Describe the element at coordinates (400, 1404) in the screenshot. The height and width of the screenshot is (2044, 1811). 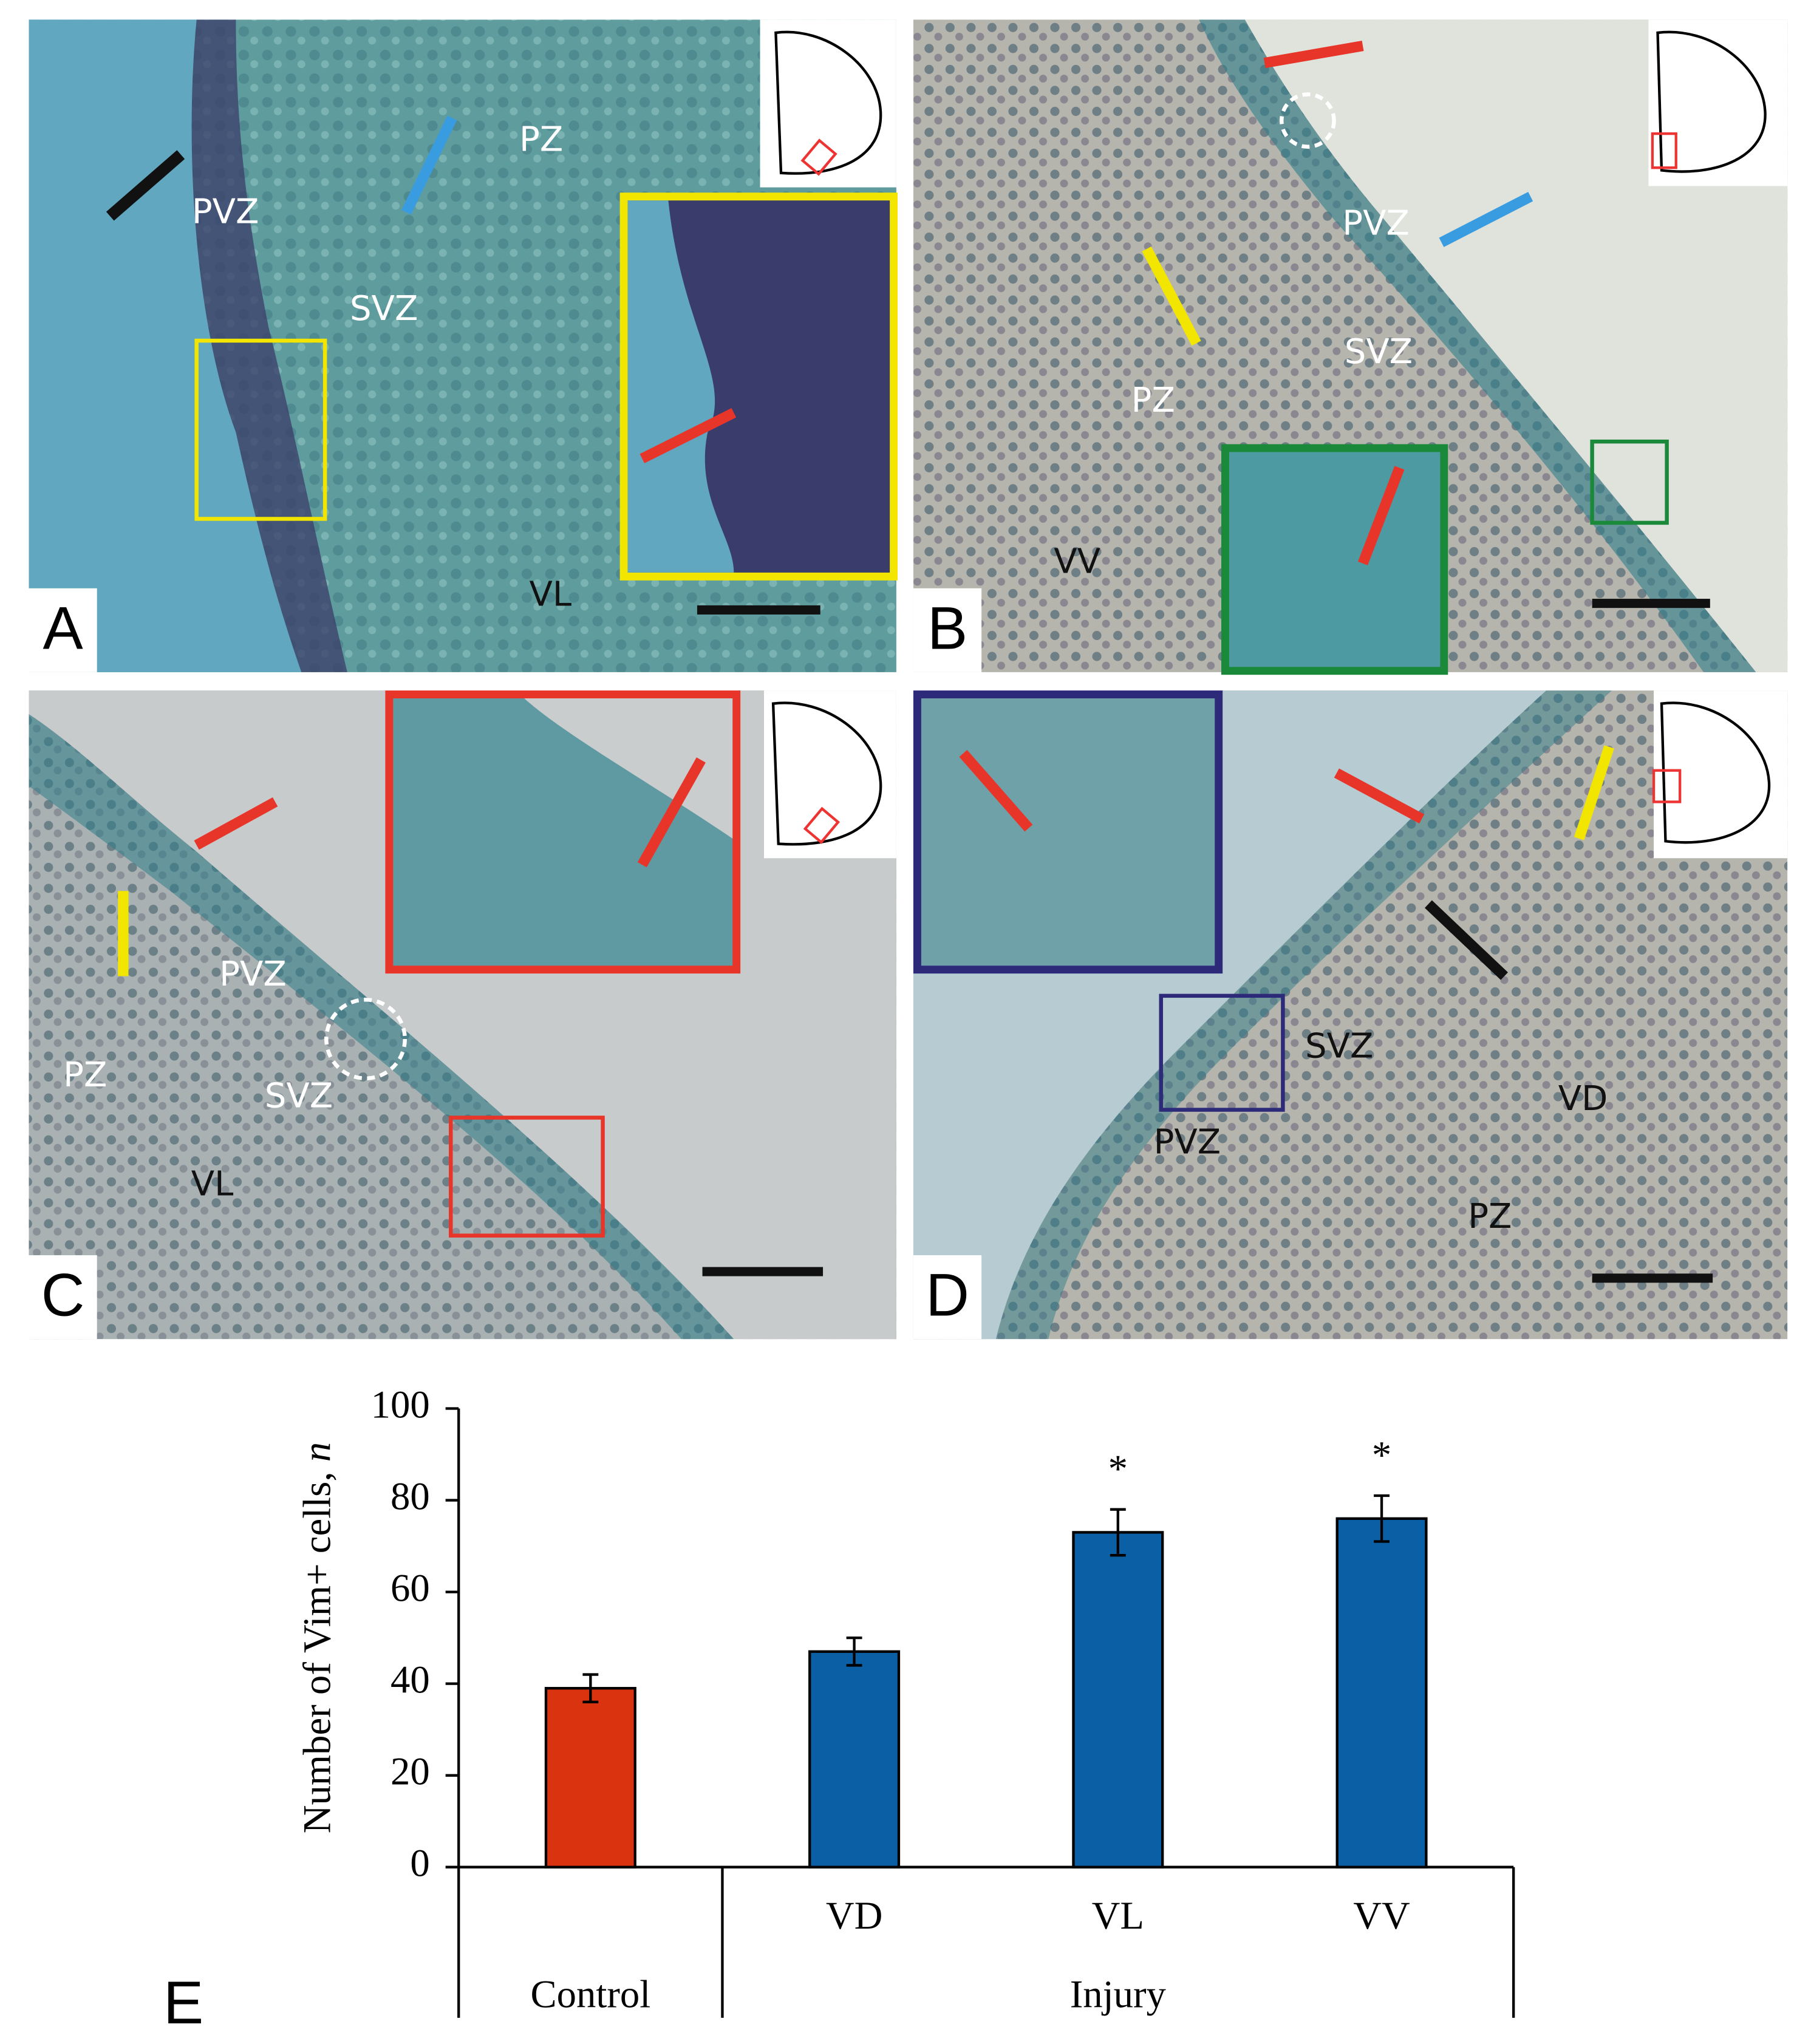
I see `y-tick-label: 100` at that location.